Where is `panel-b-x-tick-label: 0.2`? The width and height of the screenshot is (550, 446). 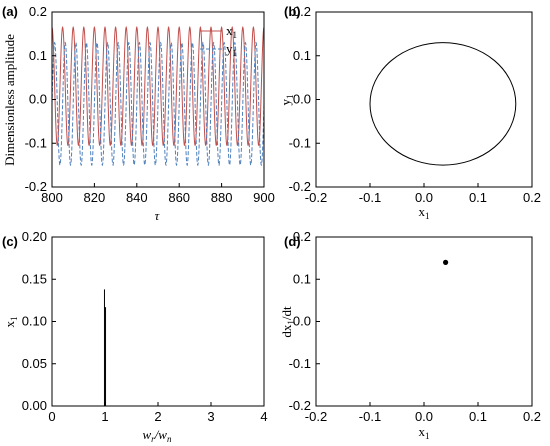 panel-b-x-tick-label: 0.2 is located at coordinates (532, 197).